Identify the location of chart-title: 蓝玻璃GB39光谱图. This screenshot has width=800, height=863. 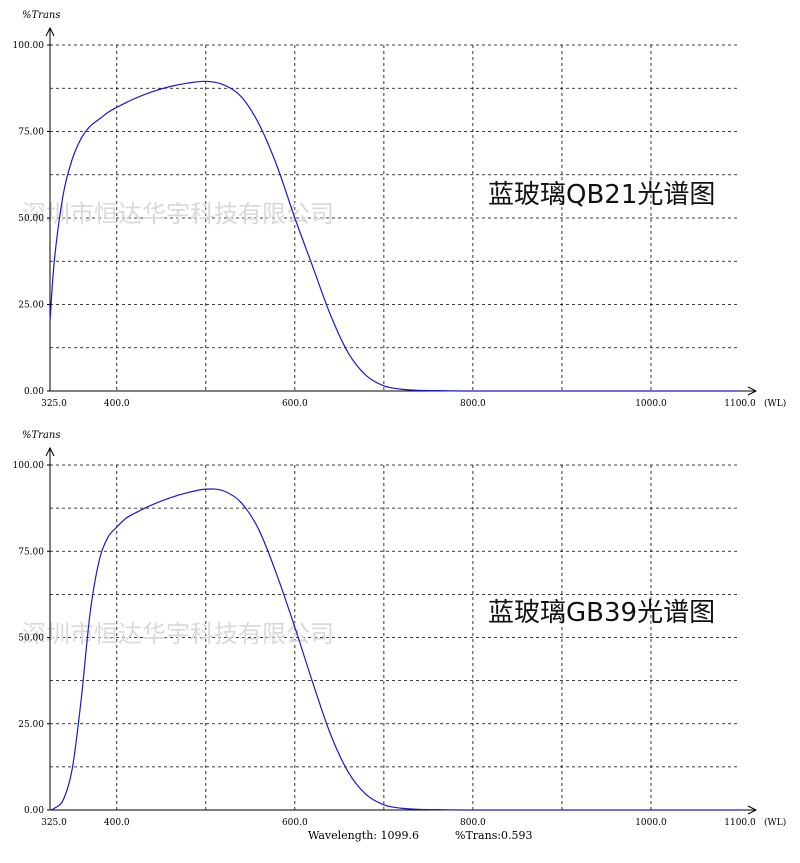
(601, 613).